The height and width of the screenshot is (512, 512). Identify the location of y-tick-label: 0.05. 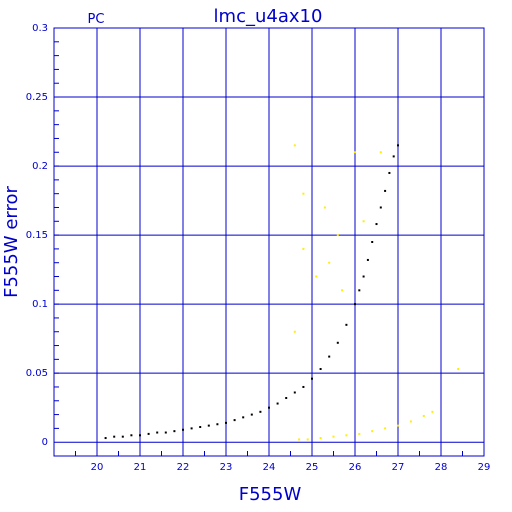
(37, 373).